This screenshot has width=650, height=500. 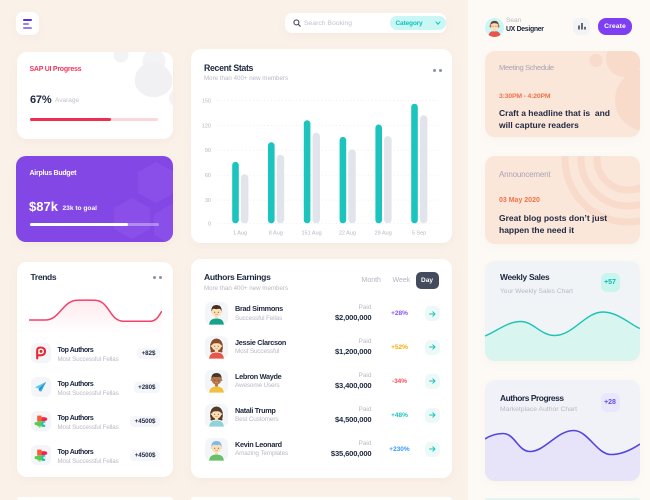 I want to click on svg-text: 5 Sep, so click(x=418, y=234).